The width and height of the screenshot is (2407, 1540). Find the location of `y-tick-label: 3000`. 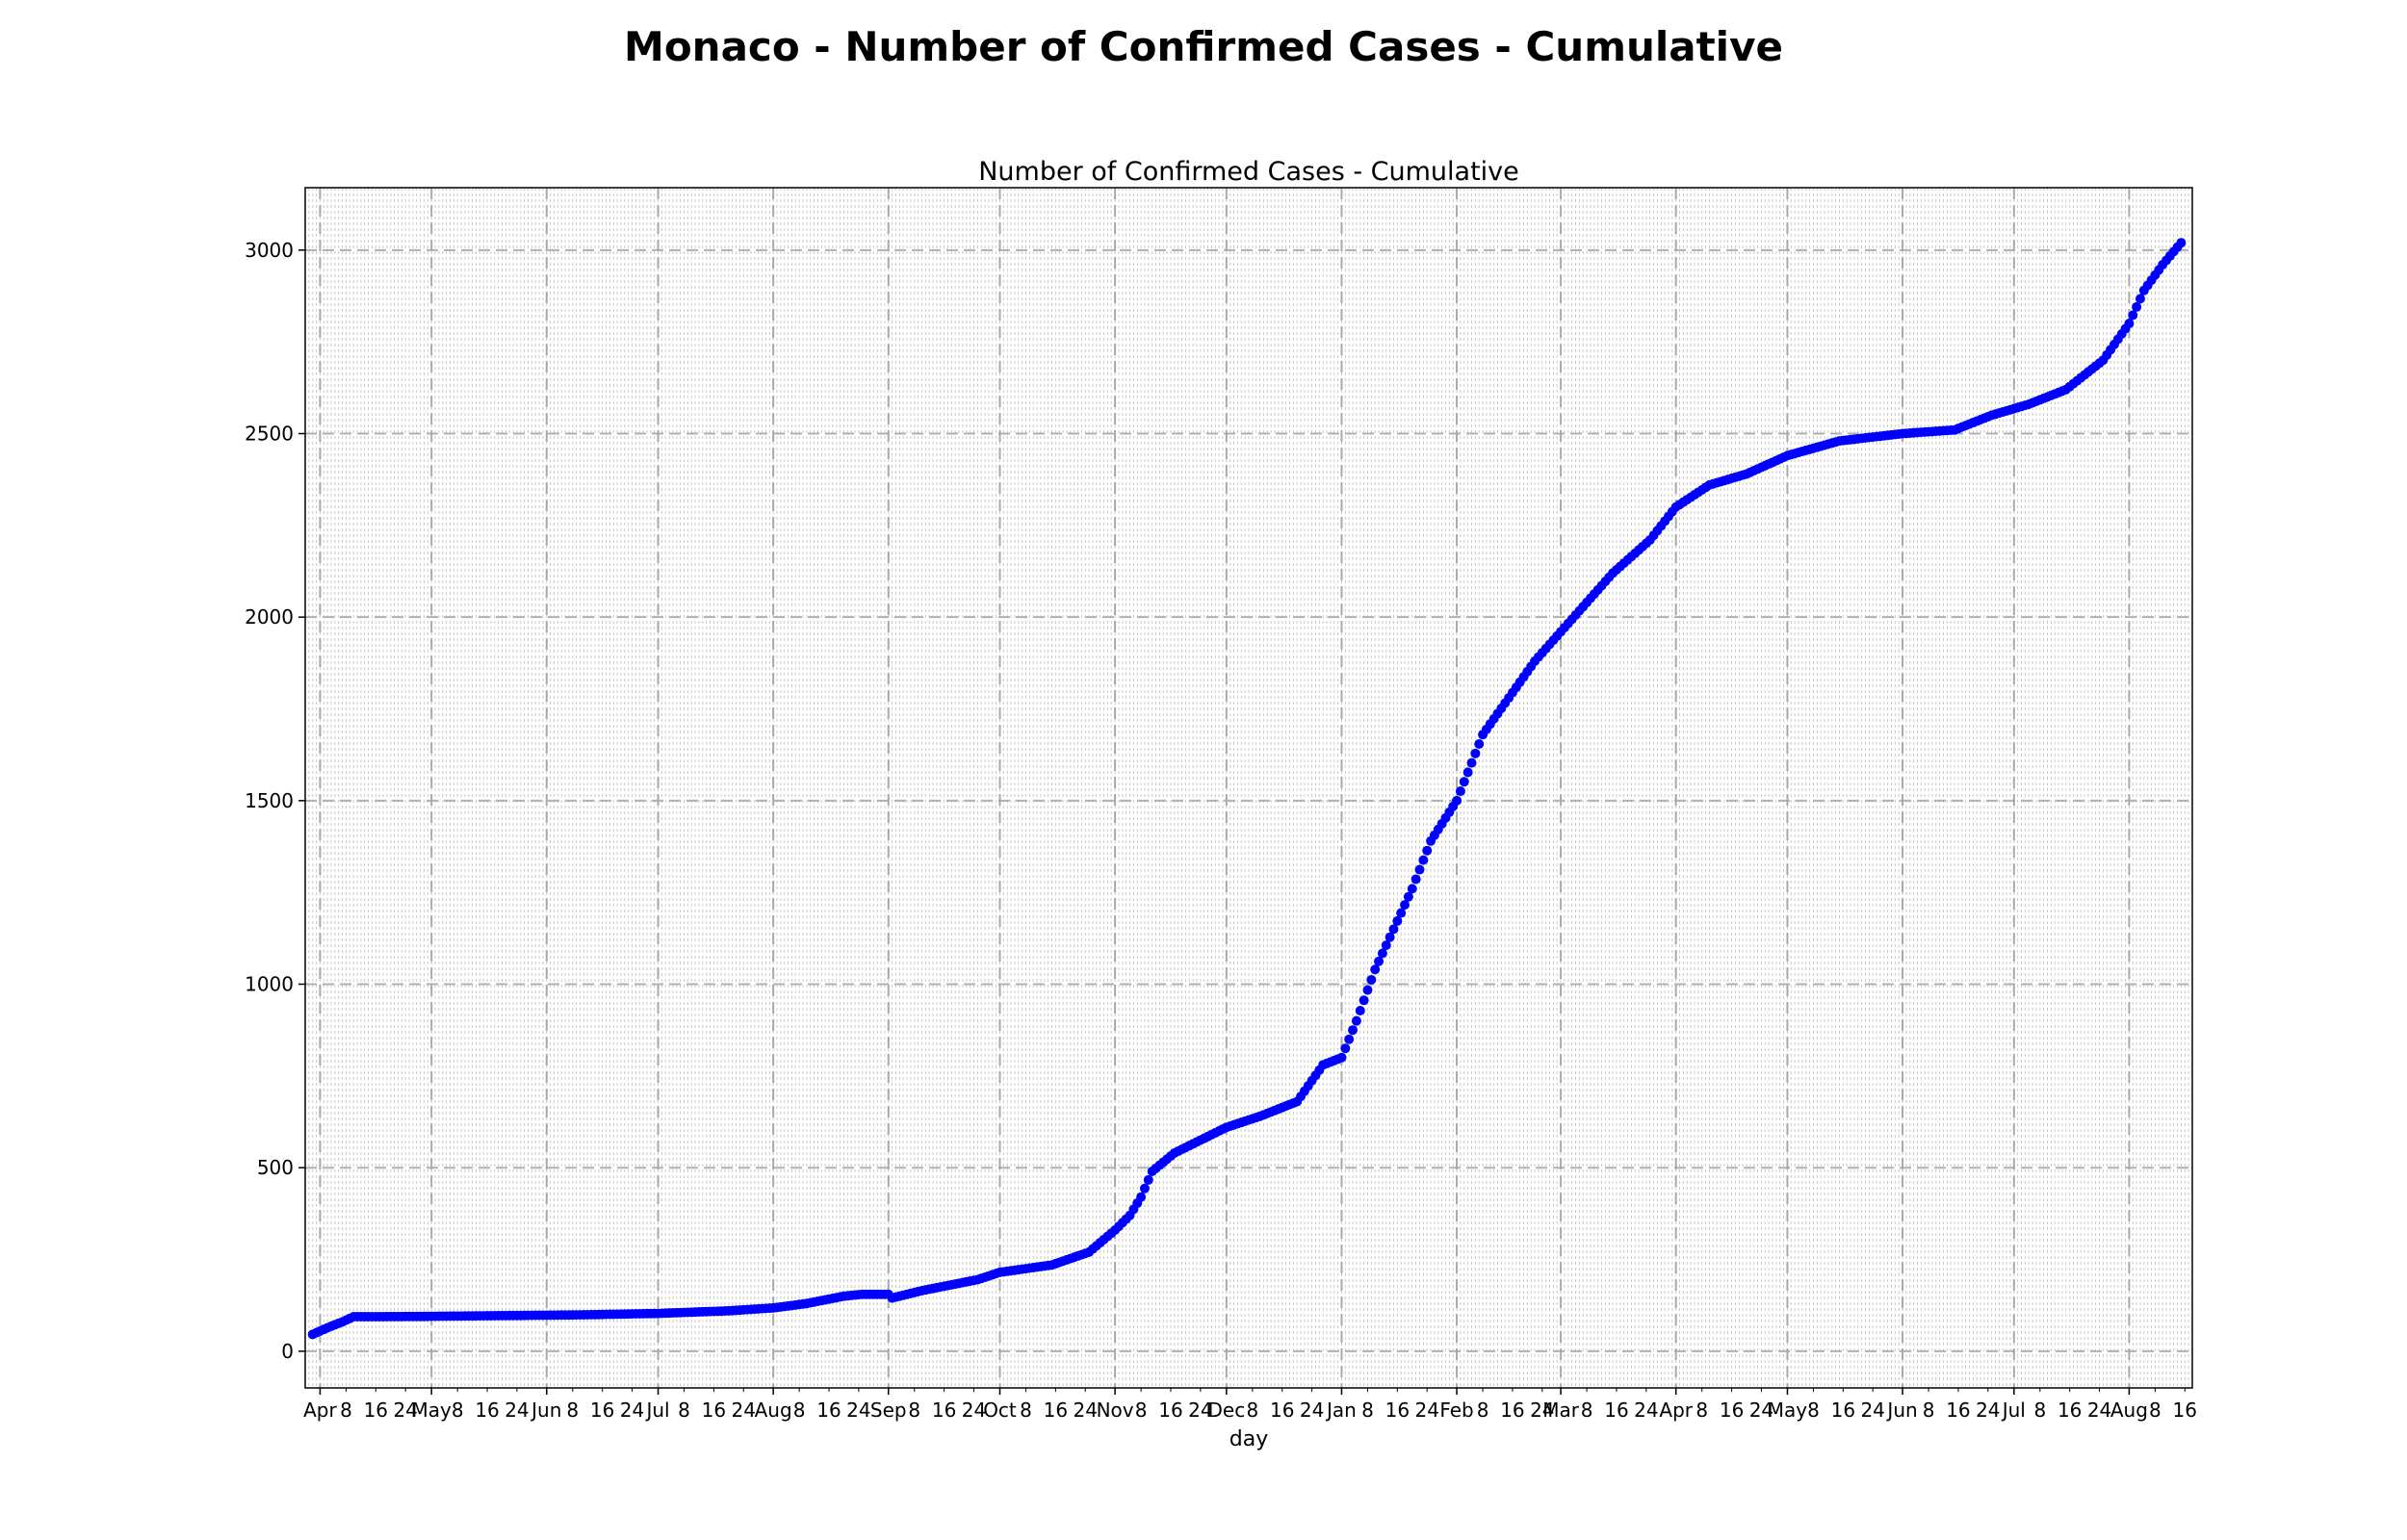

y-tick-label: 3000 is located at coordinates (269, 250).